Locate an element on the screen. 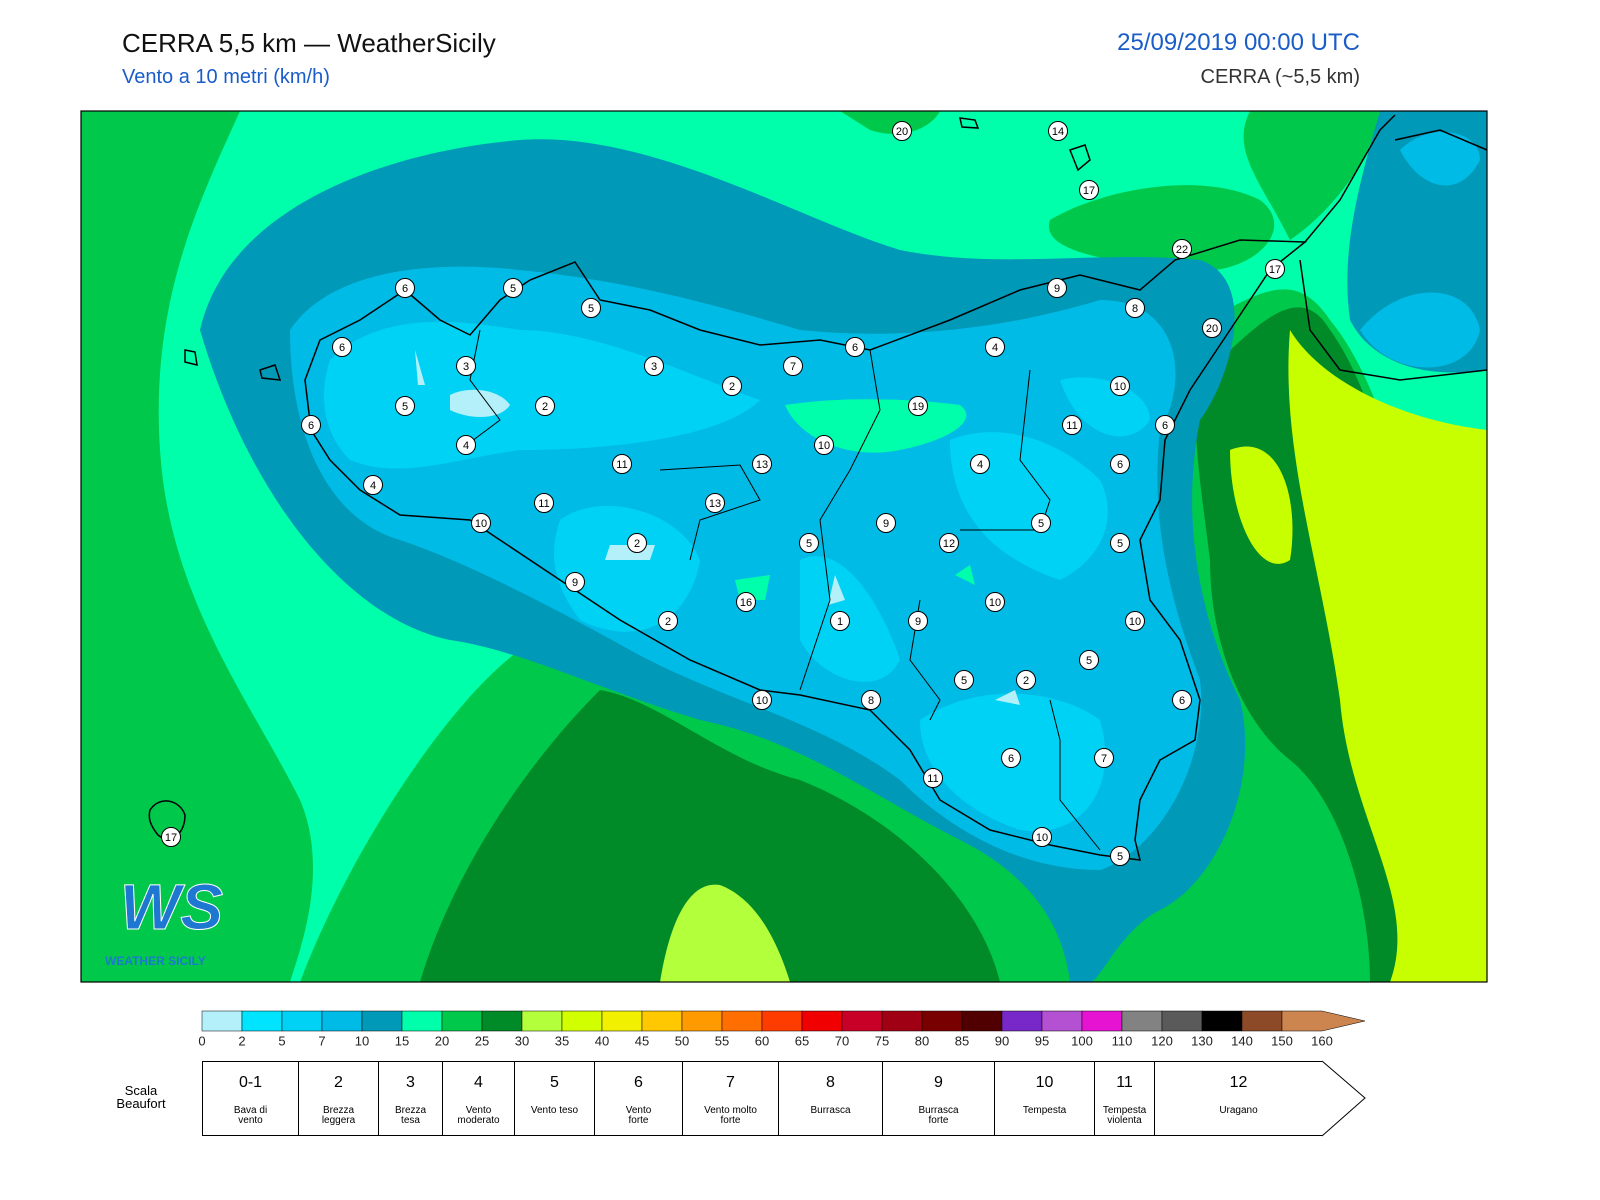 The width and height of the screenshot is (1600, 1200). colorbar-tick-label: 35 is located at coordinates (562, 1040).